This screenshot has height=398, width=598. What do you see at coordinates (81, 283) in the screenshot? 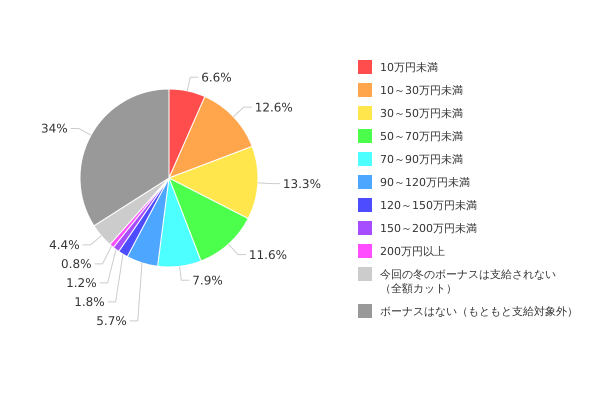
I see `data-label: 1.2%` at bounding box center [81, 283].